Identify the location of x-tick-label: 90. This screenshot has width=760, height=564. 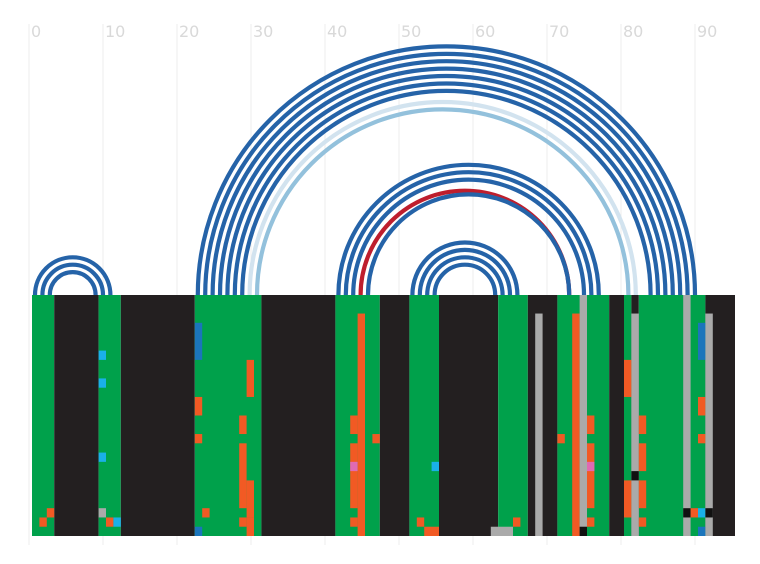
(707, 31).